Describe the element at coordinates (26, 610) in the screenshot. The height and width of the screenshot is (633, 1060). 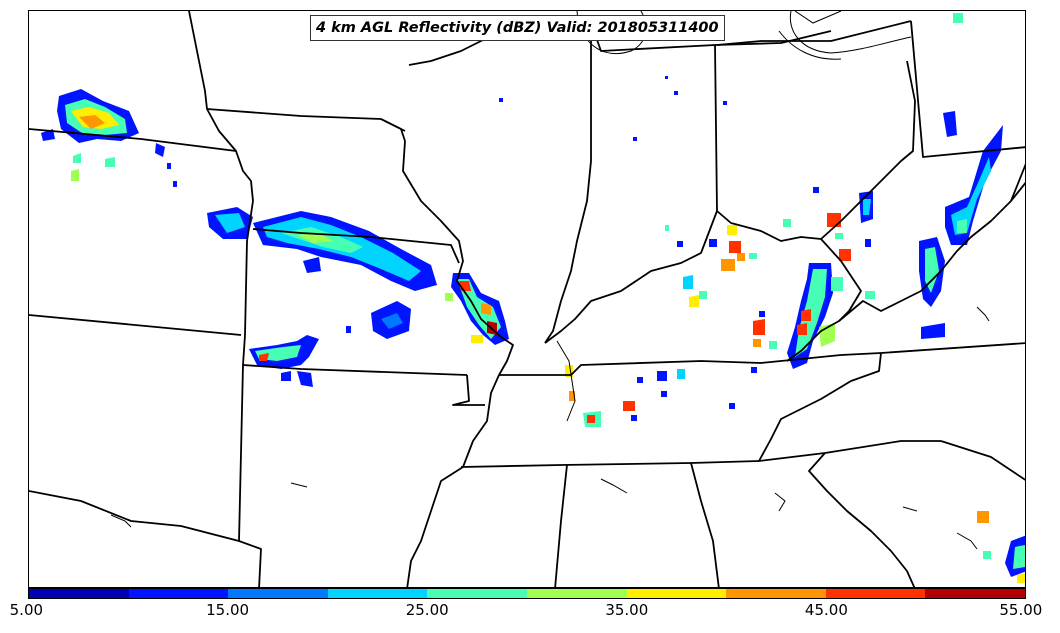
I see `colorbar-tick-label: 5.00` at that location.